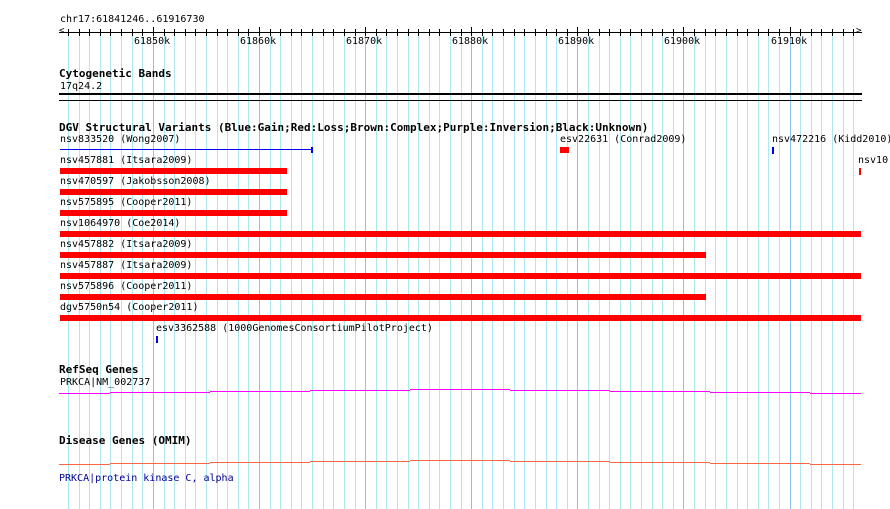 This screenshot has height=509, width=890. Describe the element at coordinates (258, 41) in the screenshot. I see `ruler-tick-label: 61860k` at that location.